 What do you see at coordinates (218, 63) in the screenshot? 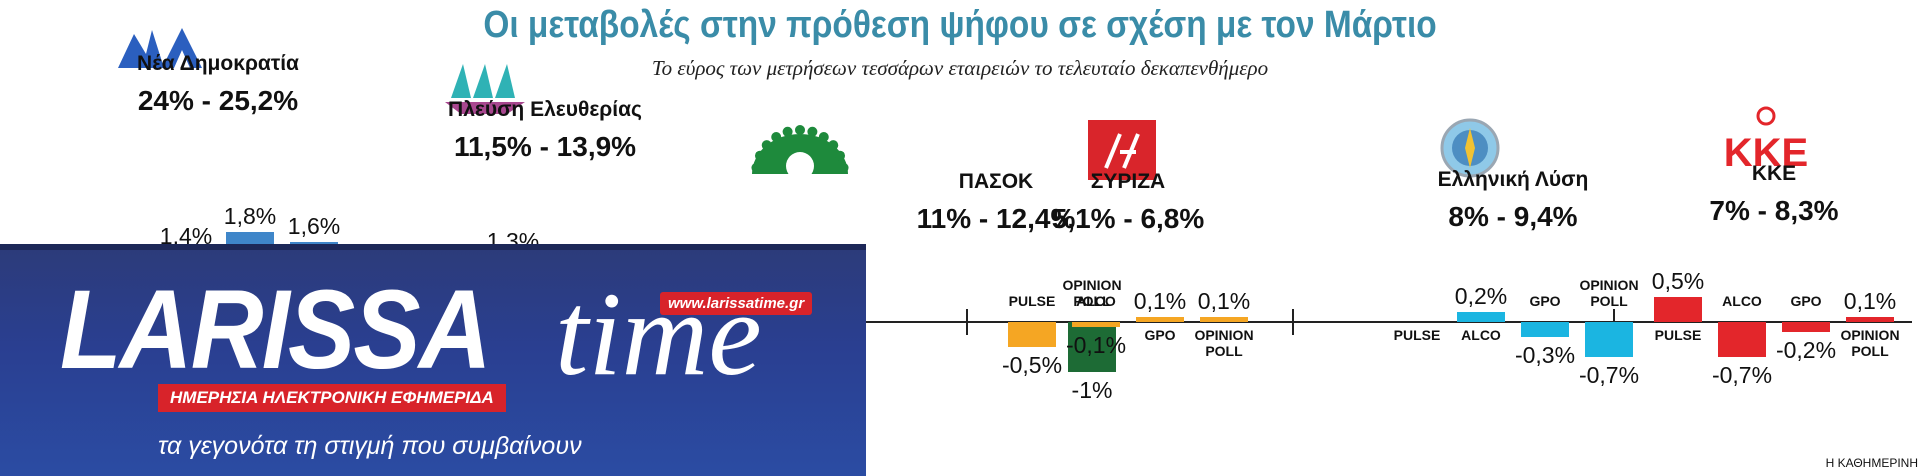
I see `party-name: Νέα Δημοκρατία` at bounding box center [218, 63].